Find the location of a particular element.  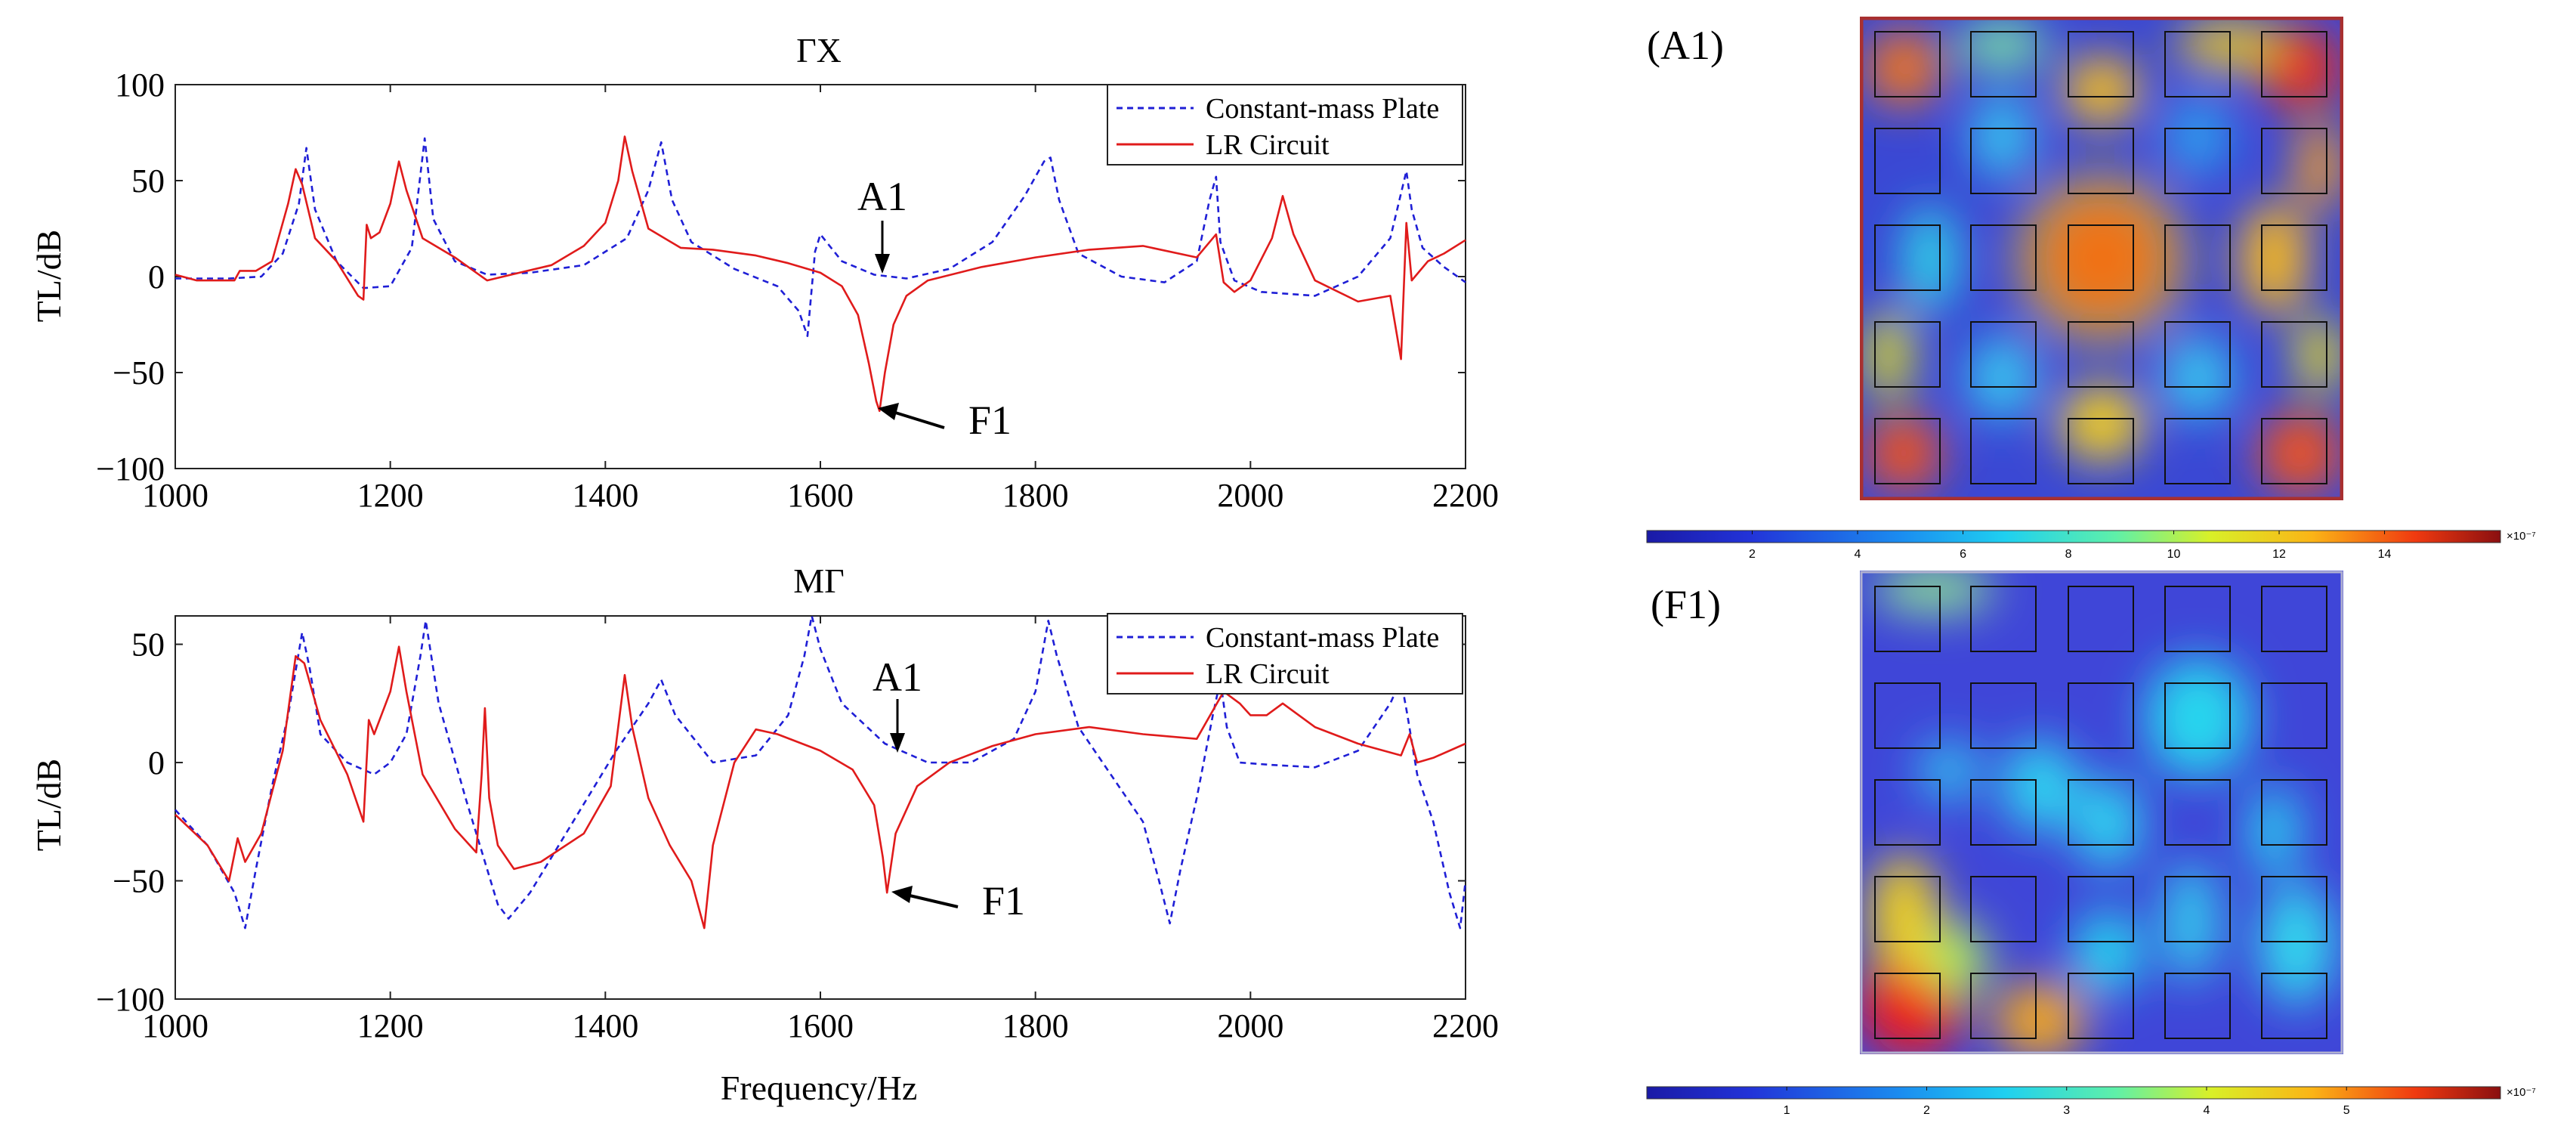

colorbar-f1: 1 2 3 4 5 ×10⁻⁷ is located at coordinates (2091, 1101).